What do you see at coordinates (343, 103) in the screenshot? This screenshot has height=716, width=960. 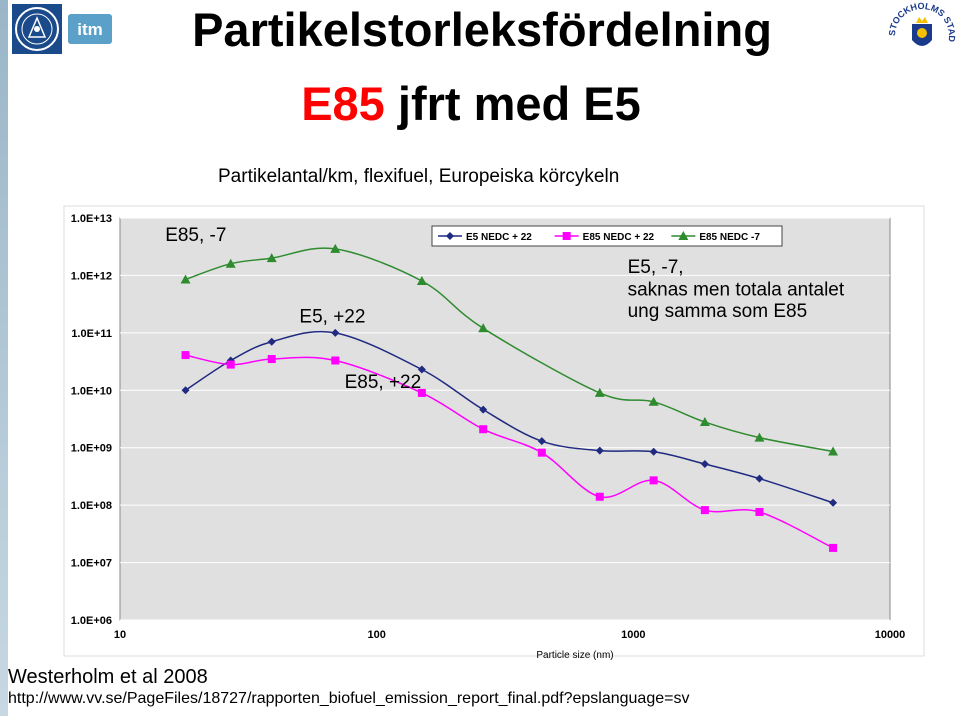 I see `title-accent-e85: E85` at bounding box center [343, 103].